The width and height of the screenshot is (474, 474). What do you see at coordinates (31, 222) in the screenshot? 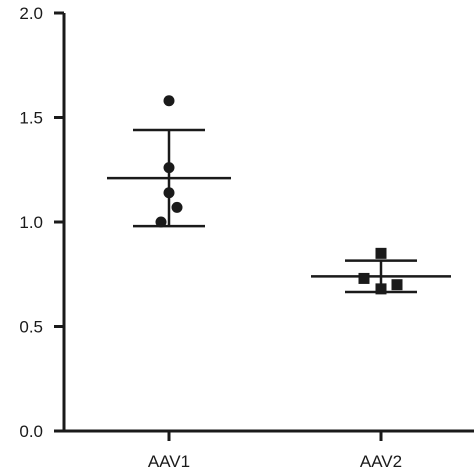
I see `y-tick-label: 1.0` at bounding box center [31, 222].